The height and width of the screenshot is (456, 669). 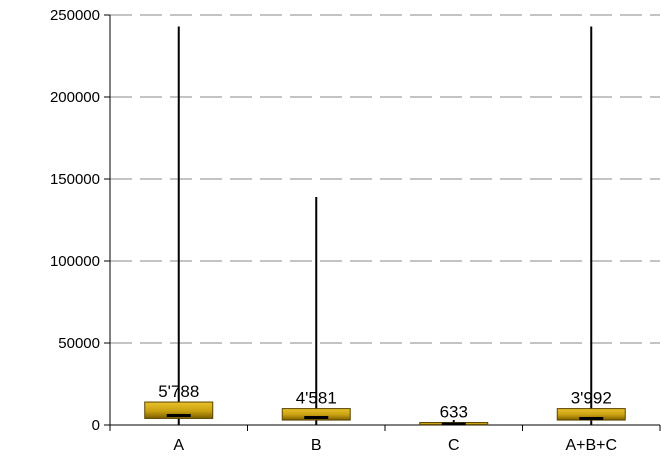 I want to click on y-tick-label: 100000, so click(x=75, y=261).